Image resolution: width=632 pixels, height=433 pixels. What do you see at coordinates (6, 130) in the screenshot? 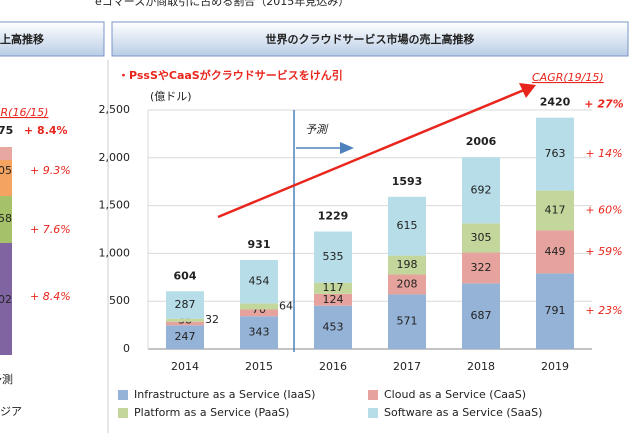
I see `left-total: 75` at bounding box center [6, 130].